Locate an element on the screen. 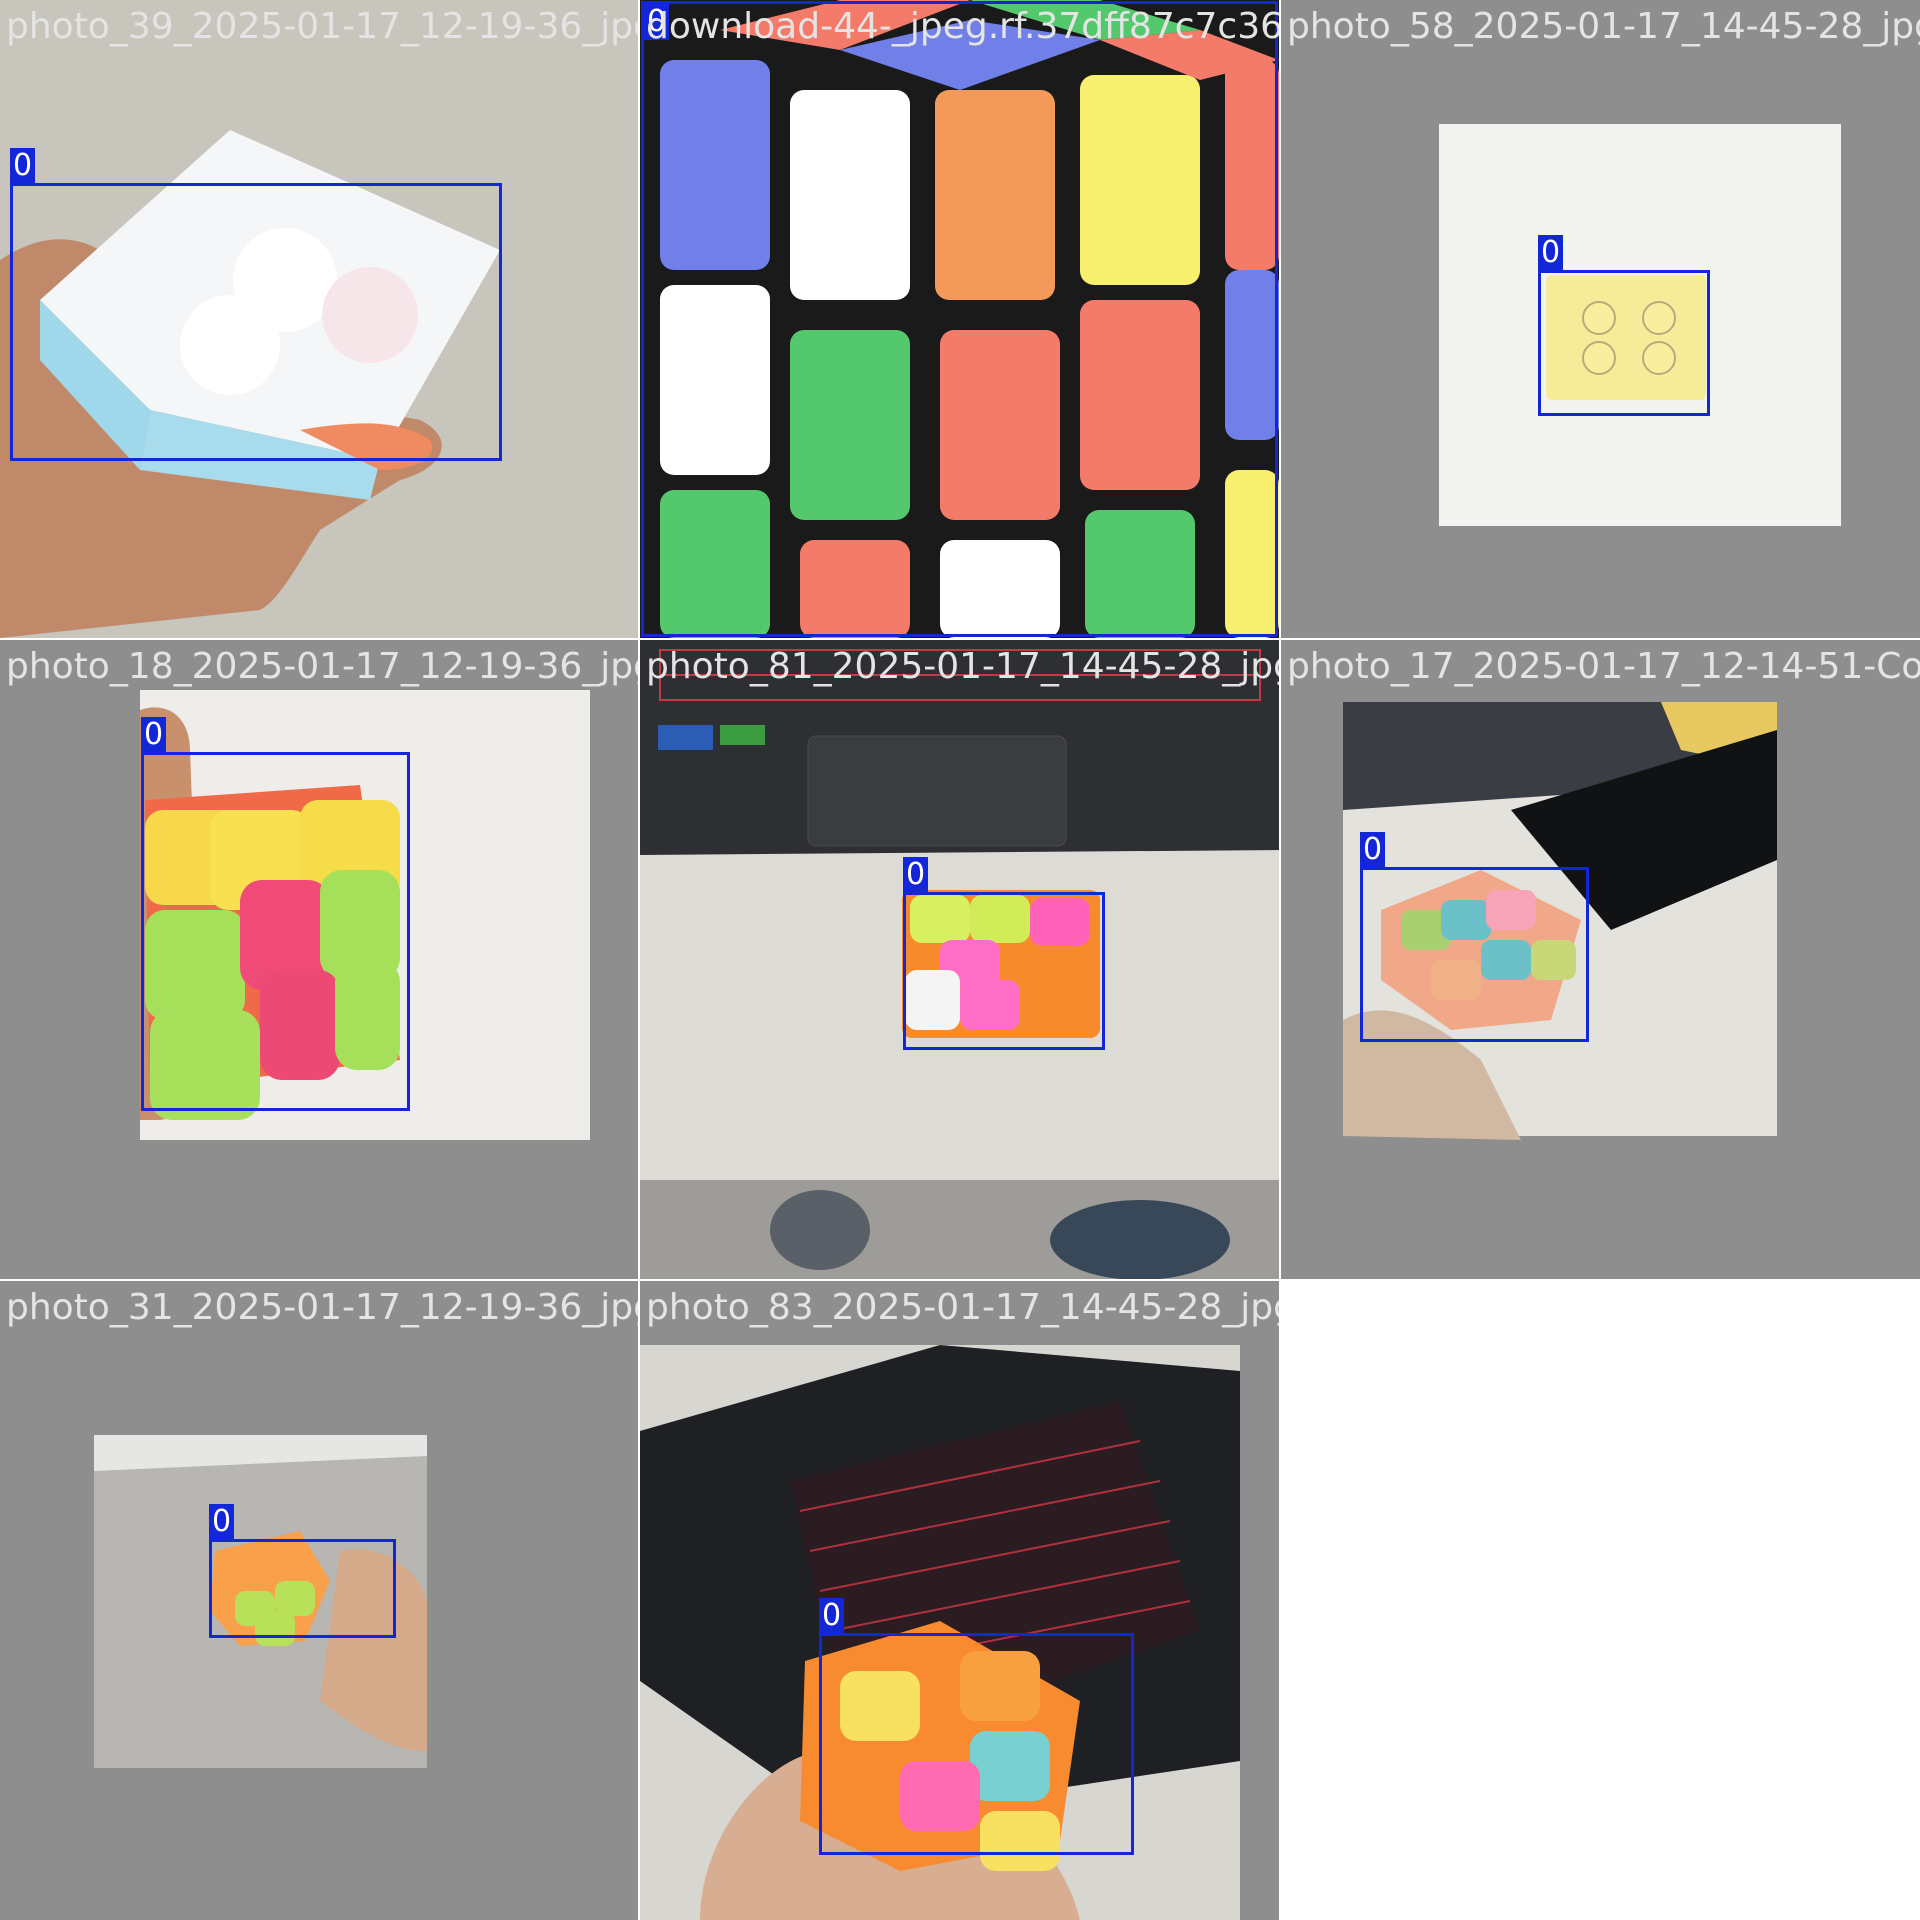  image-caption: photo_83_2025-01-17_14-45-28_jpg.rf.0916 is located at coordinates (962, 1308).